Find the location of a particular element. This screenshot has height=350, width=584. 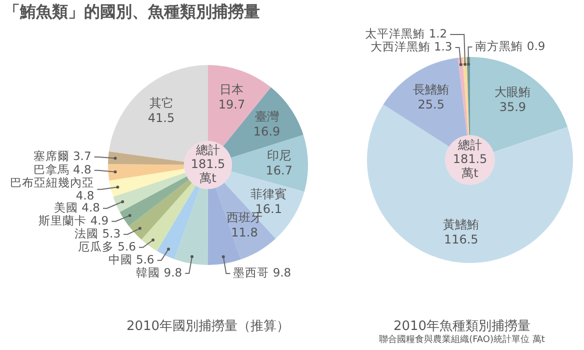

data-label: 1.2 is located at coordinates (438, 33).